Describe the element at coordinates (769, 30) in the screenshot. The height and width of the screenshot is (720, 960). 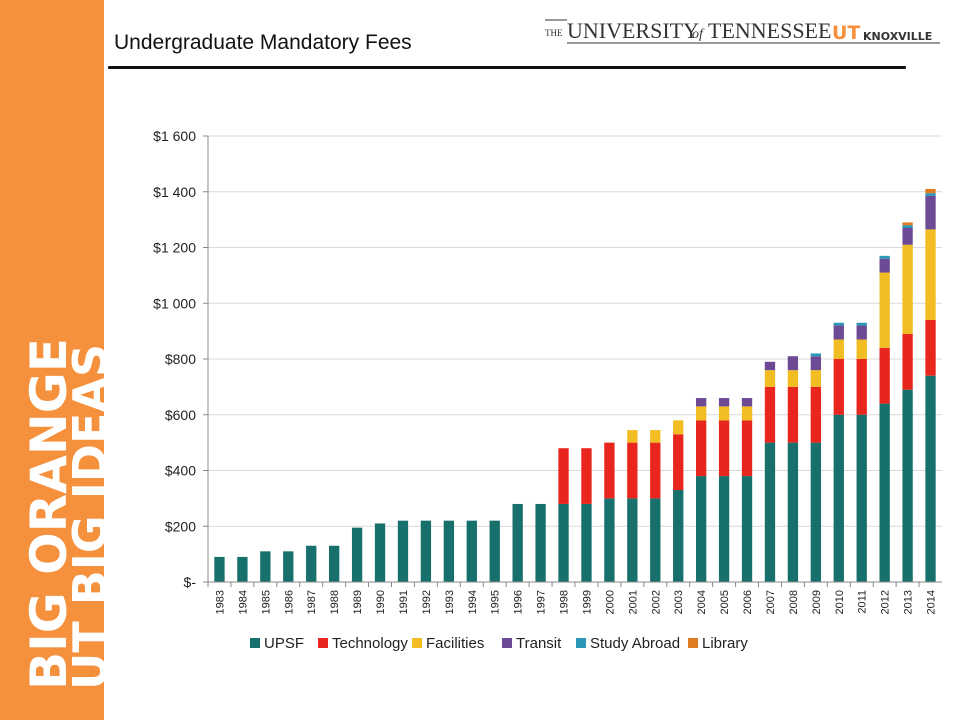
I see `logo-tennessee: TENNESSEE` at that location.